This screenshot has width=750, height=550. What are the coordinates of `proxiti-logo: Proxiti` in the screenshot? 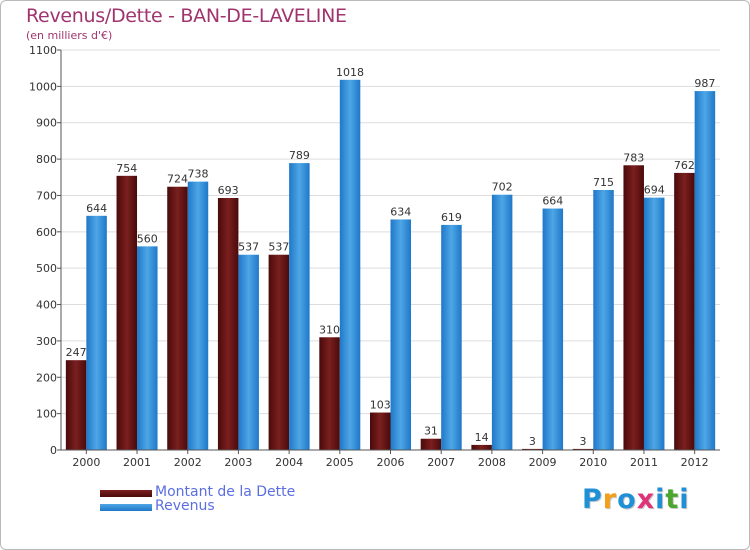 It's located at (636, 499).